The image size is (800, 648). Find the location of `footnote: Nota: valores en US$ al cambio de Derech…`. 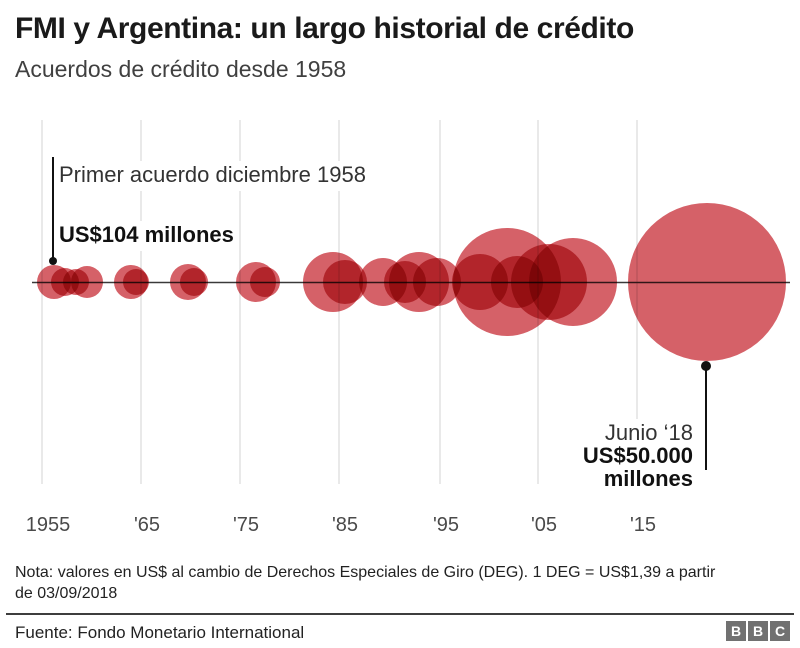

footnote: Nota: valores en US$ al cambio de Derech… is located at coordinates (365, 583).